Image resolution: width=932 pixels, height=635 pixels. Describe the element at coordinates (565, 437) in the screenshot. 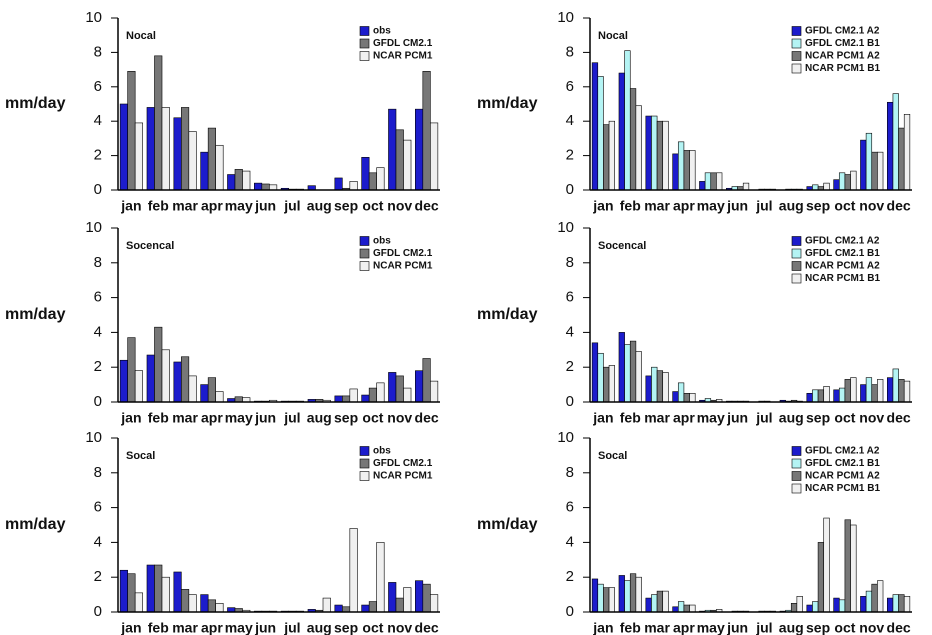

I see `y-tick-label: 10` at that location.